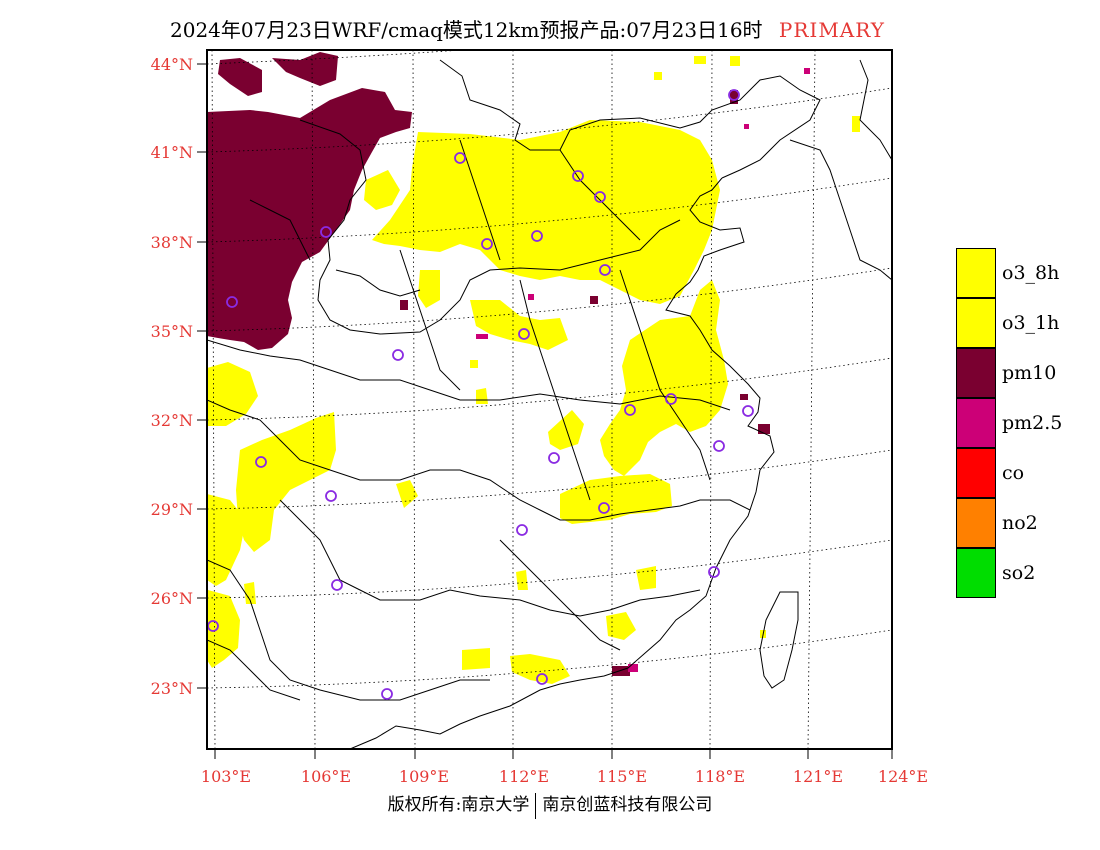  I want to click on lon-label-115: 115°E, so click(622, 776).